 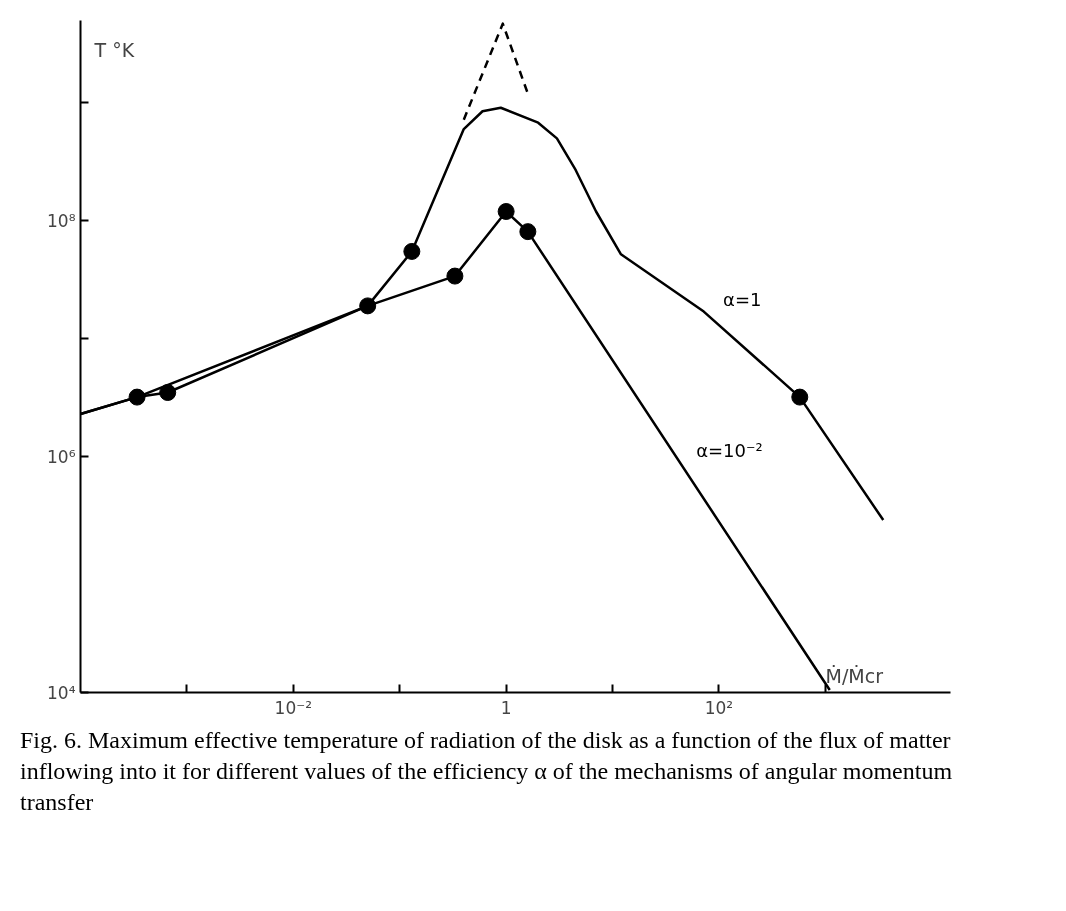 I want to click on x-tick-label: 10², so click(x=719, y=707).